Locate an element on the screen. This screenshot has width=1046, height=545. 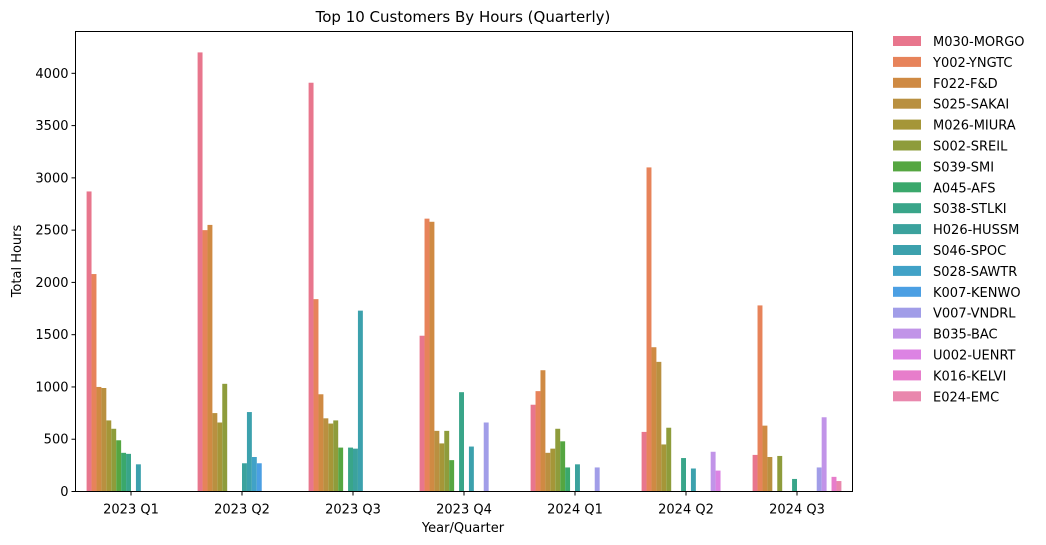
bar-s025-sakai-2023-q4 is located at coordinates (437, 461).